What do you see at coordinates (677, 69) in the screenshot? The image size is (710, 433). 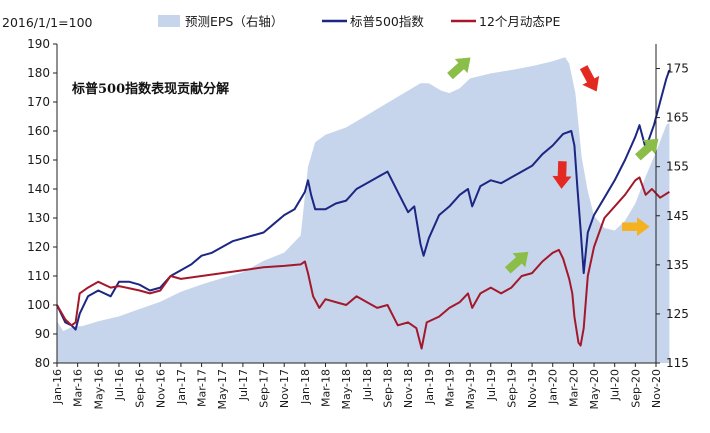 I see `right-tick-label: 175` at bounding box center [677, 69].